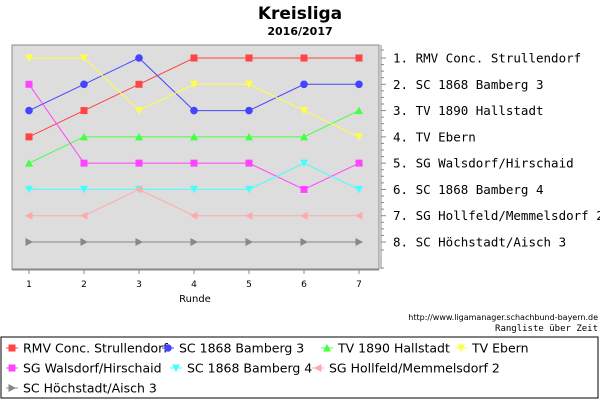  Describe the element at coordinates (385, 348) in the screenshot. I see `legend-item: TV 1890 Hallstadt` at that location.